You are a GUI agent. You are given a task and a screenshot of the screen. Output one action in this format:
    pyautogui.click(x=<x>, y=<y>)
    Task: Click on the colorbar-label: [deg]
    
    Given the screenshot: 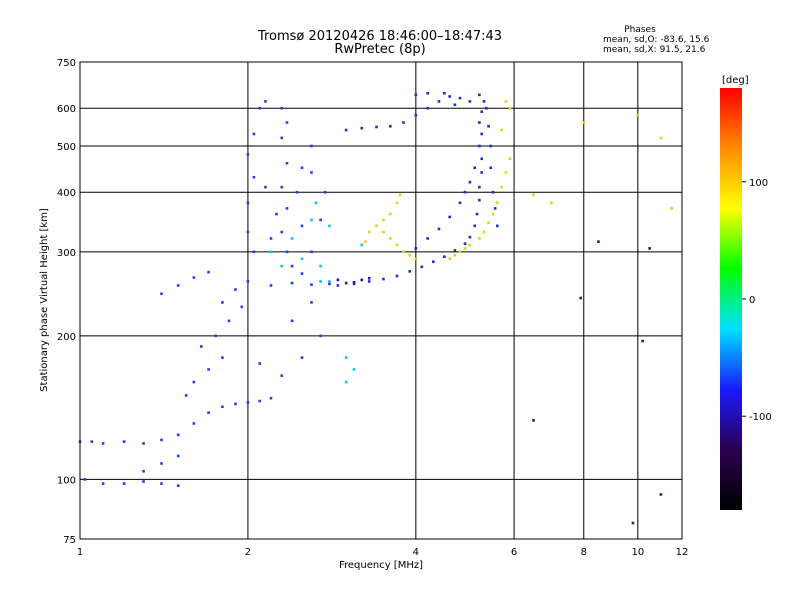 What is the action you would take?
    pyautogui.click(x=735, y=80)
    